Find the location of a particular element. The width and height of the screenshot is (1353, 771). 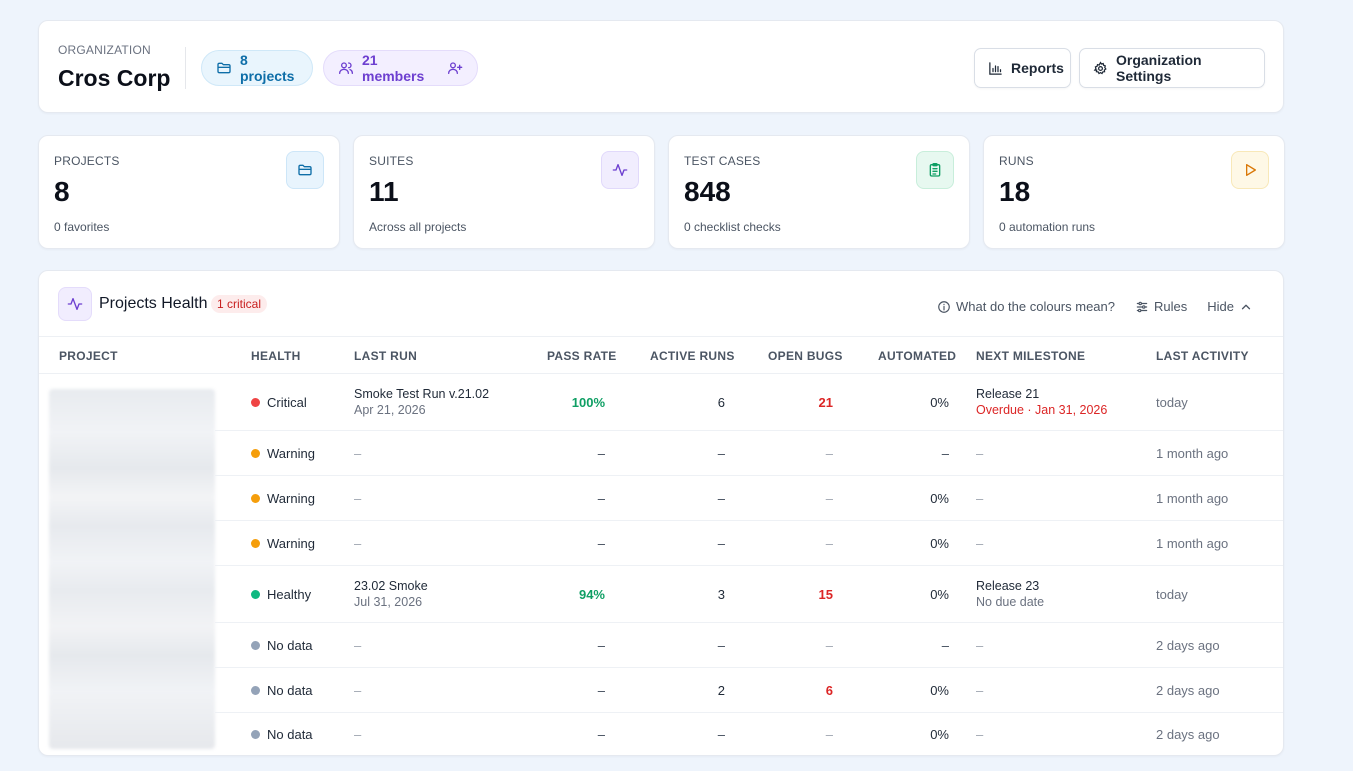

last-run-date: Apr 21, 2026 is located at coordinates (390, 409).